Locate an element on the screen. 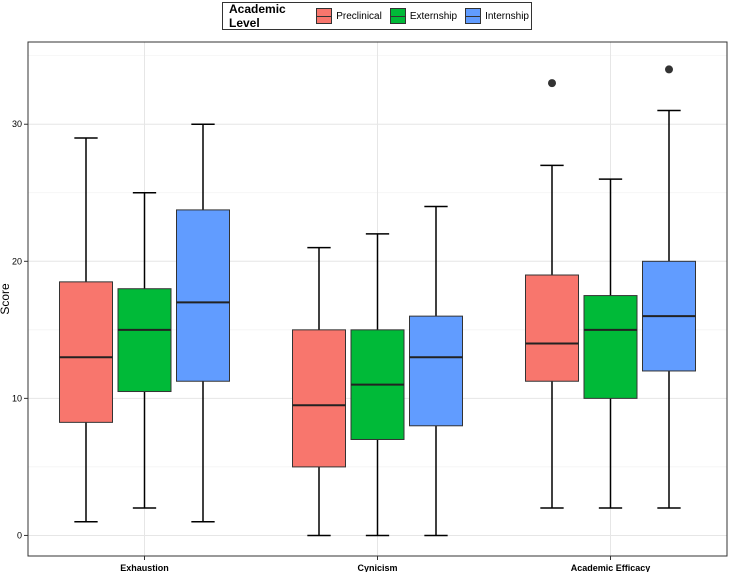 The height and width of the screenshot is (572, 729). box-internship-exhaustion is located at coordinates (203, 323).